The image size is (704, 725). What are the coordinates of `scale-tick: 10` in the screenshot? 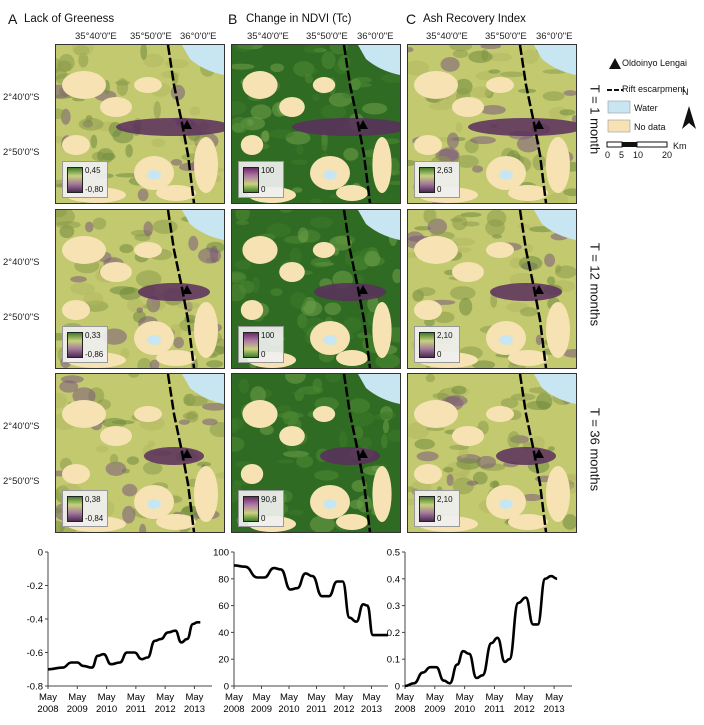 It's located at (638, 155).